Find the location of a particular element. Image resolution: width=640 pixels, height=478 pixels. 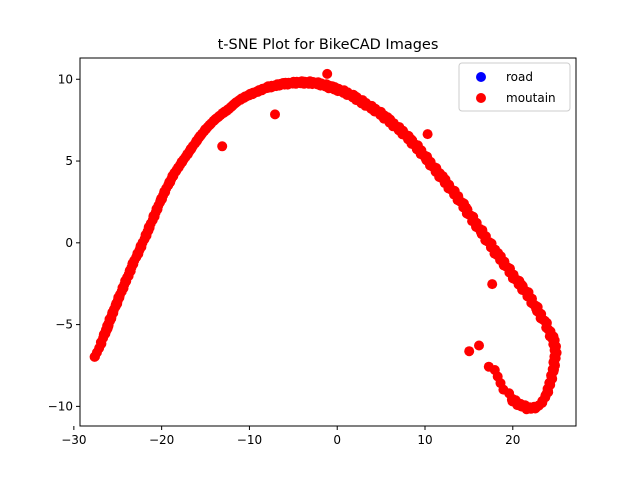

legend-box is located at coordinates (514, 87).